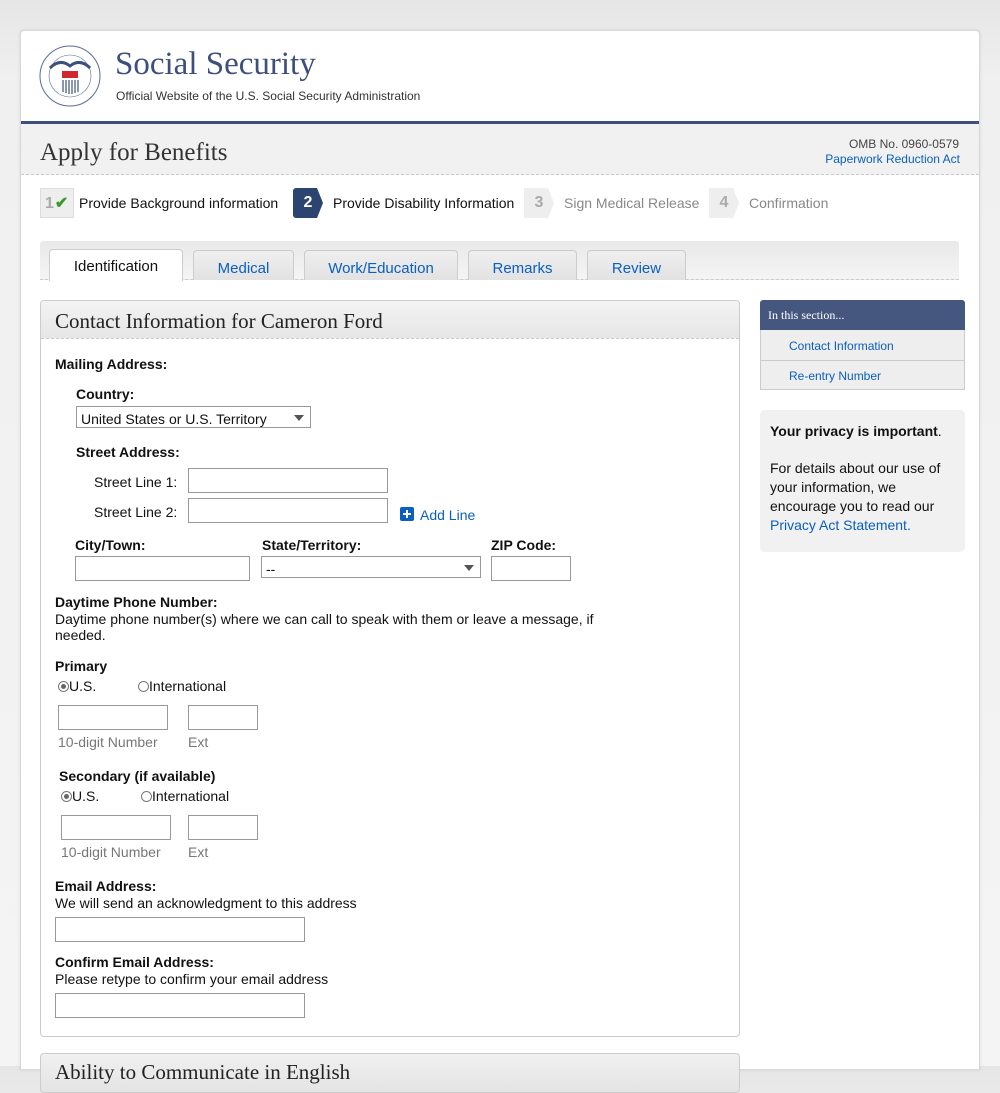  I want to click on add-line-link: Add Line, so click(448, 515).